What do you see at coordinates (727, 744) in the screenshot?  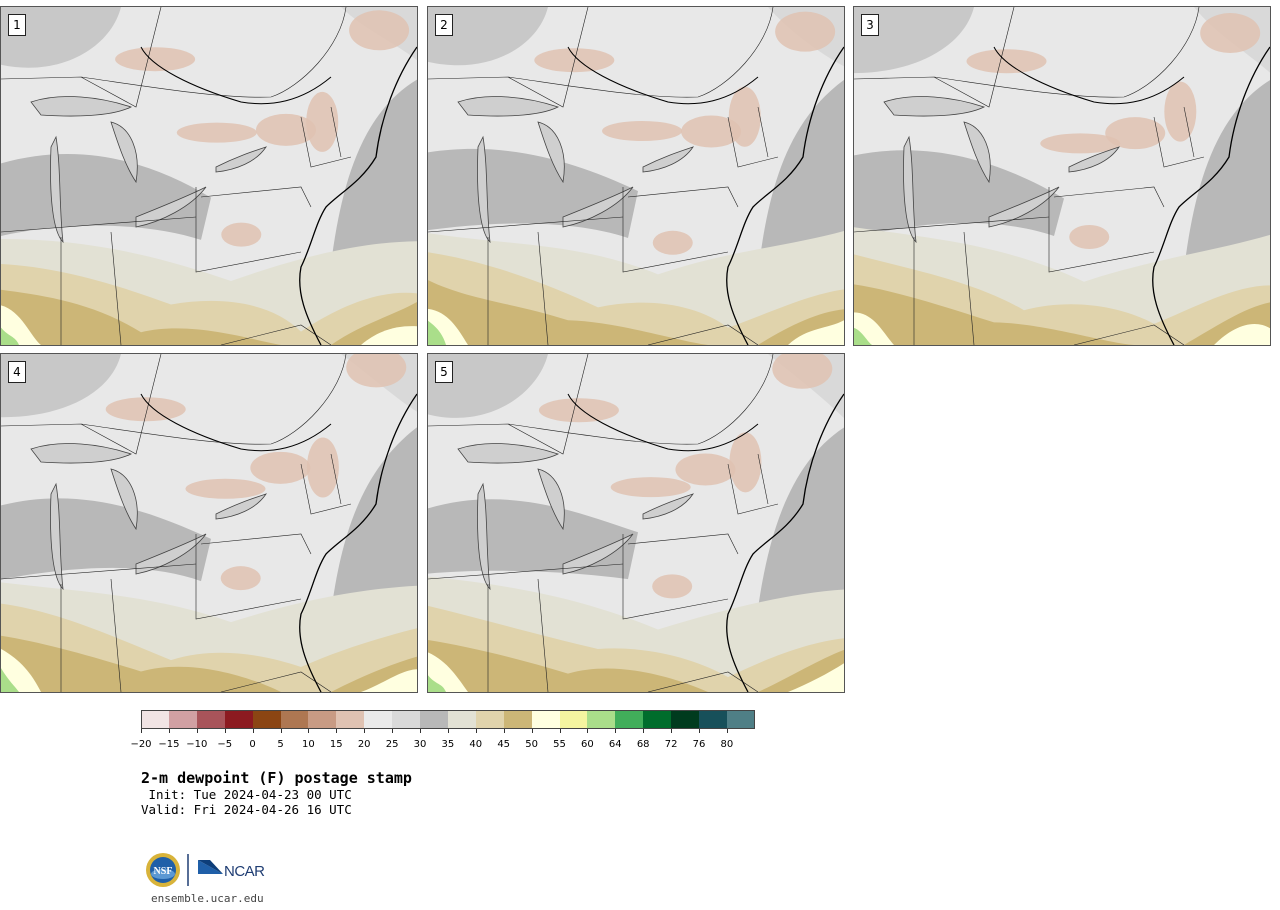 I see `colorbar-tick-label: 80` at bounding box center [727, 744].